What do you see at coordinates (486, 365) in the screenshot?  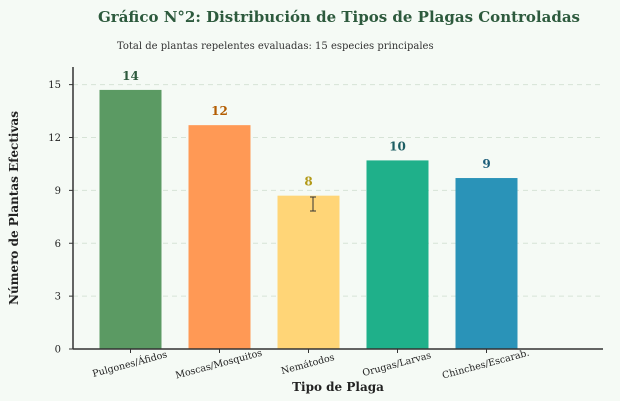 I see `x-tick-label: Chinches/Escarab.` at bounding box center [486, 365].